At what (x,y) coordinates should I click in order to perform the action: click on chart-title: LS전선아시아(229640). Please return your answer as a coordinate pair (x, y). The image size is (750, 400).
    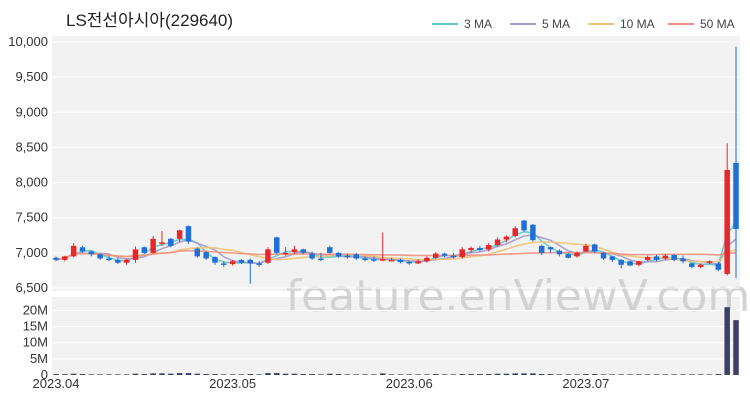
    Looking at the image, I should click on (149, 20).